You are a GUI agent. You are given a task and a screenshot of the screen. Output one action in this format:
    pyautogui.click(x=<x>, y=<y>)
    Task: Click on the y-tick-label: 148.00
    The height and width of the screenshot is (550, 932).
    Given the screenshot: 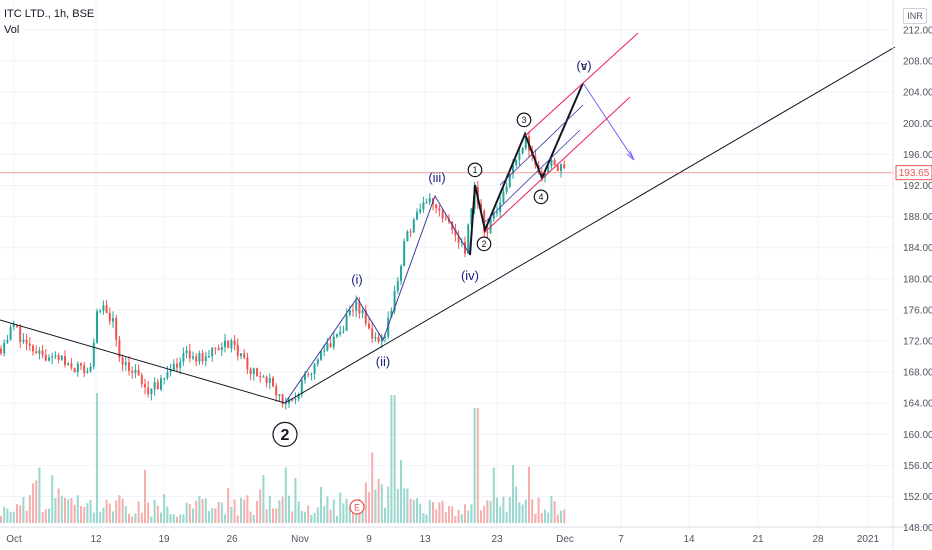 What is the action you would take?
    pyautogui.click(x=917, y=528)
    